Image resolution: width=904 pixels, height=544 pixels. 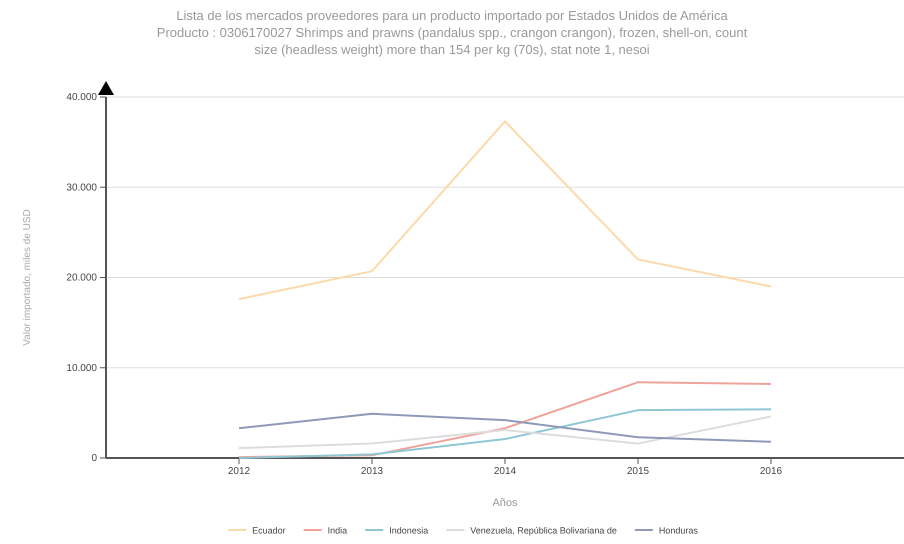 I want to click on x-tick-label: 2014, so click(x=505, y=472).